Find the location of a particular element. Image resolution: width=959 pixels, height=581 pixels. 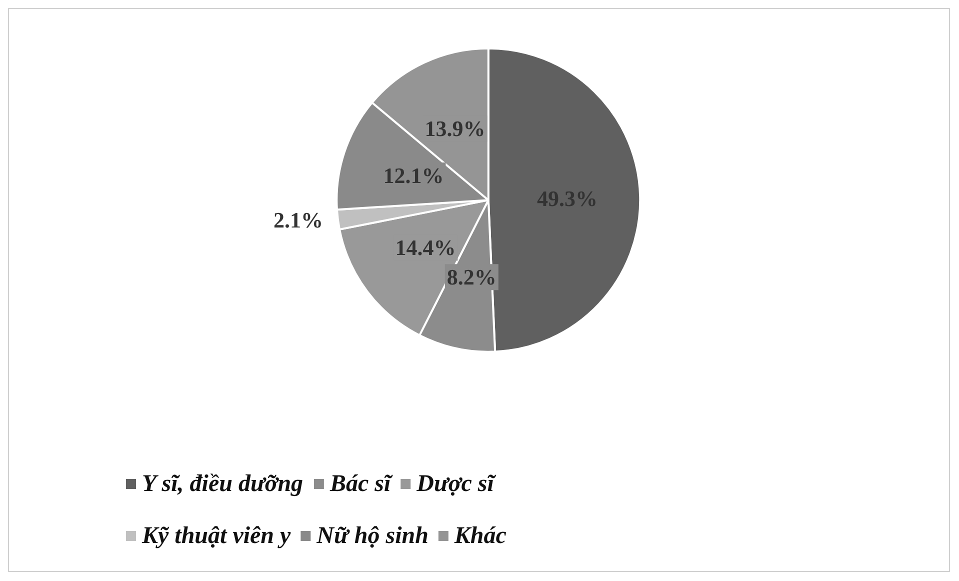

data-label: 8.2% is located at coordinates (471, 277).